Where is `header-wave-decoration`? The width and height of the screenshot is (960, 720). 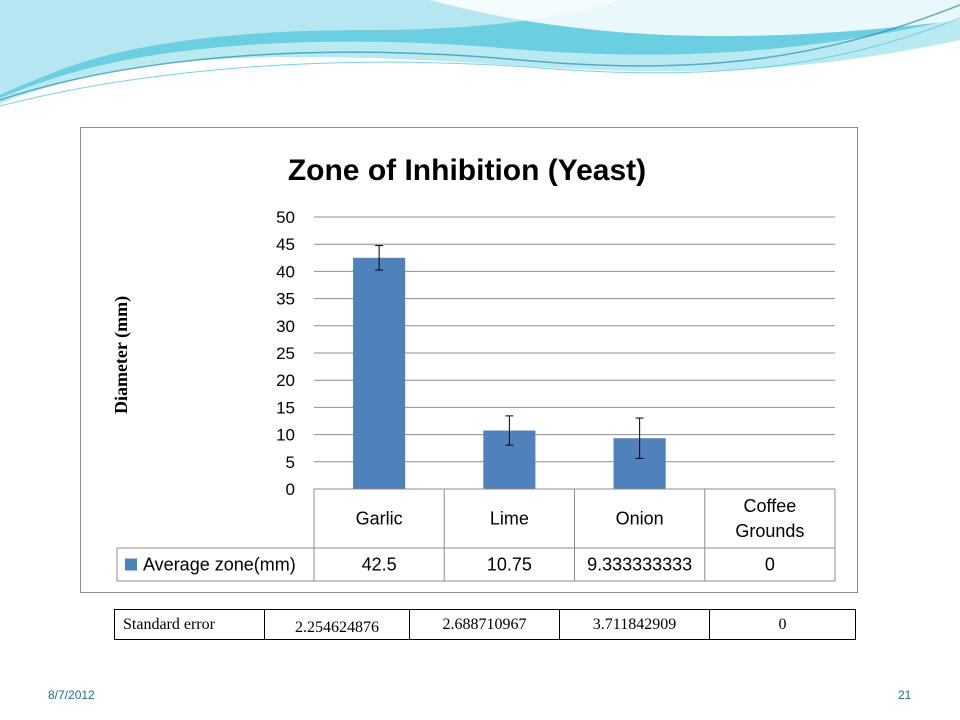 header-wave-decoration is located at coordinates (480, 53).